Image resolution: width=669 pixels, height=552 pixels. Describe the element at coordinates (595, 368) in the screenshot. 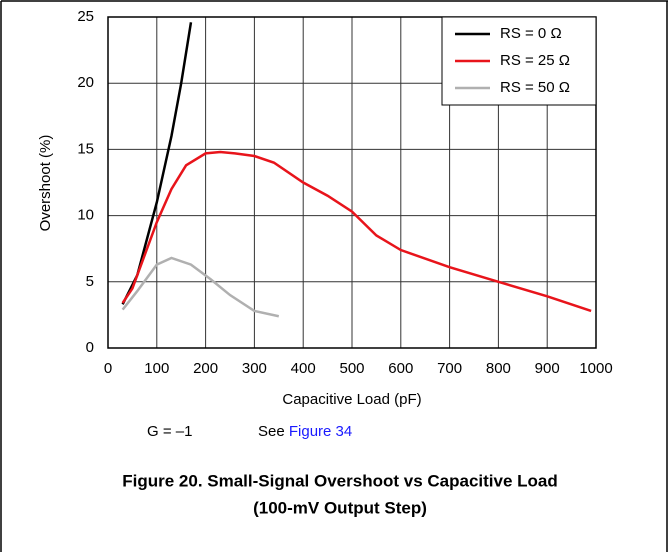

I see `x-tick-label: 1000` at that location.